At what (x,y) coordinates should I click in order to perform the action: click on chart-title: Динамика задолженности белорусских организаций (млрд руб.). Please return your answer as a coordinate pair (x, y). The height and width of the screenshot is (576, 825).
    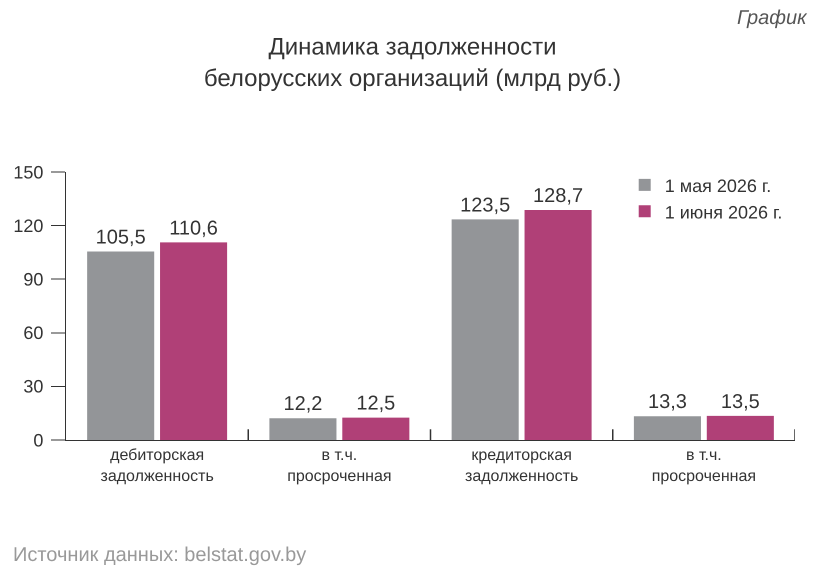
    Looking at the image, I should click on (413, 63).